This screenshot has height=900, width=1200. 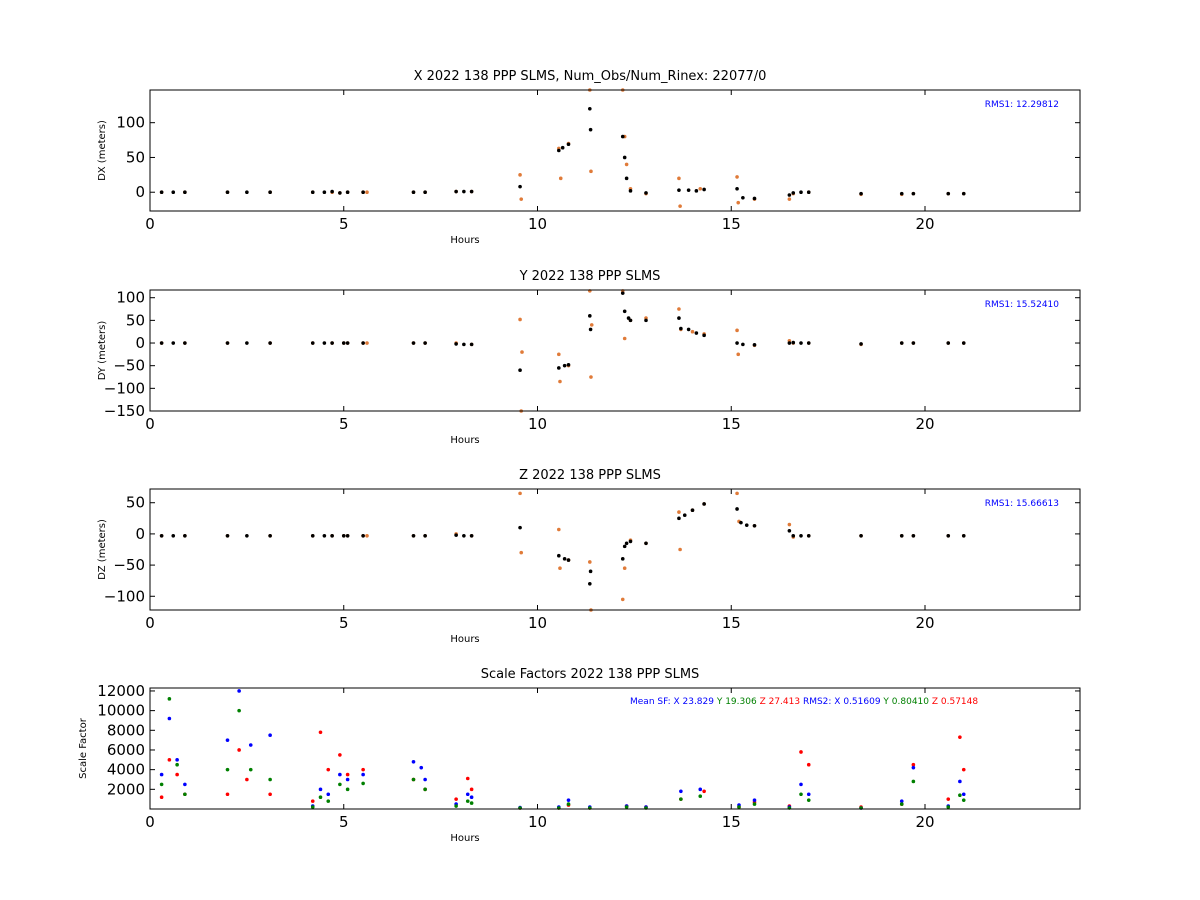 I want to click on subplot-title: Y 2022 138 PPP SLMS, so click(x=590, y=276).